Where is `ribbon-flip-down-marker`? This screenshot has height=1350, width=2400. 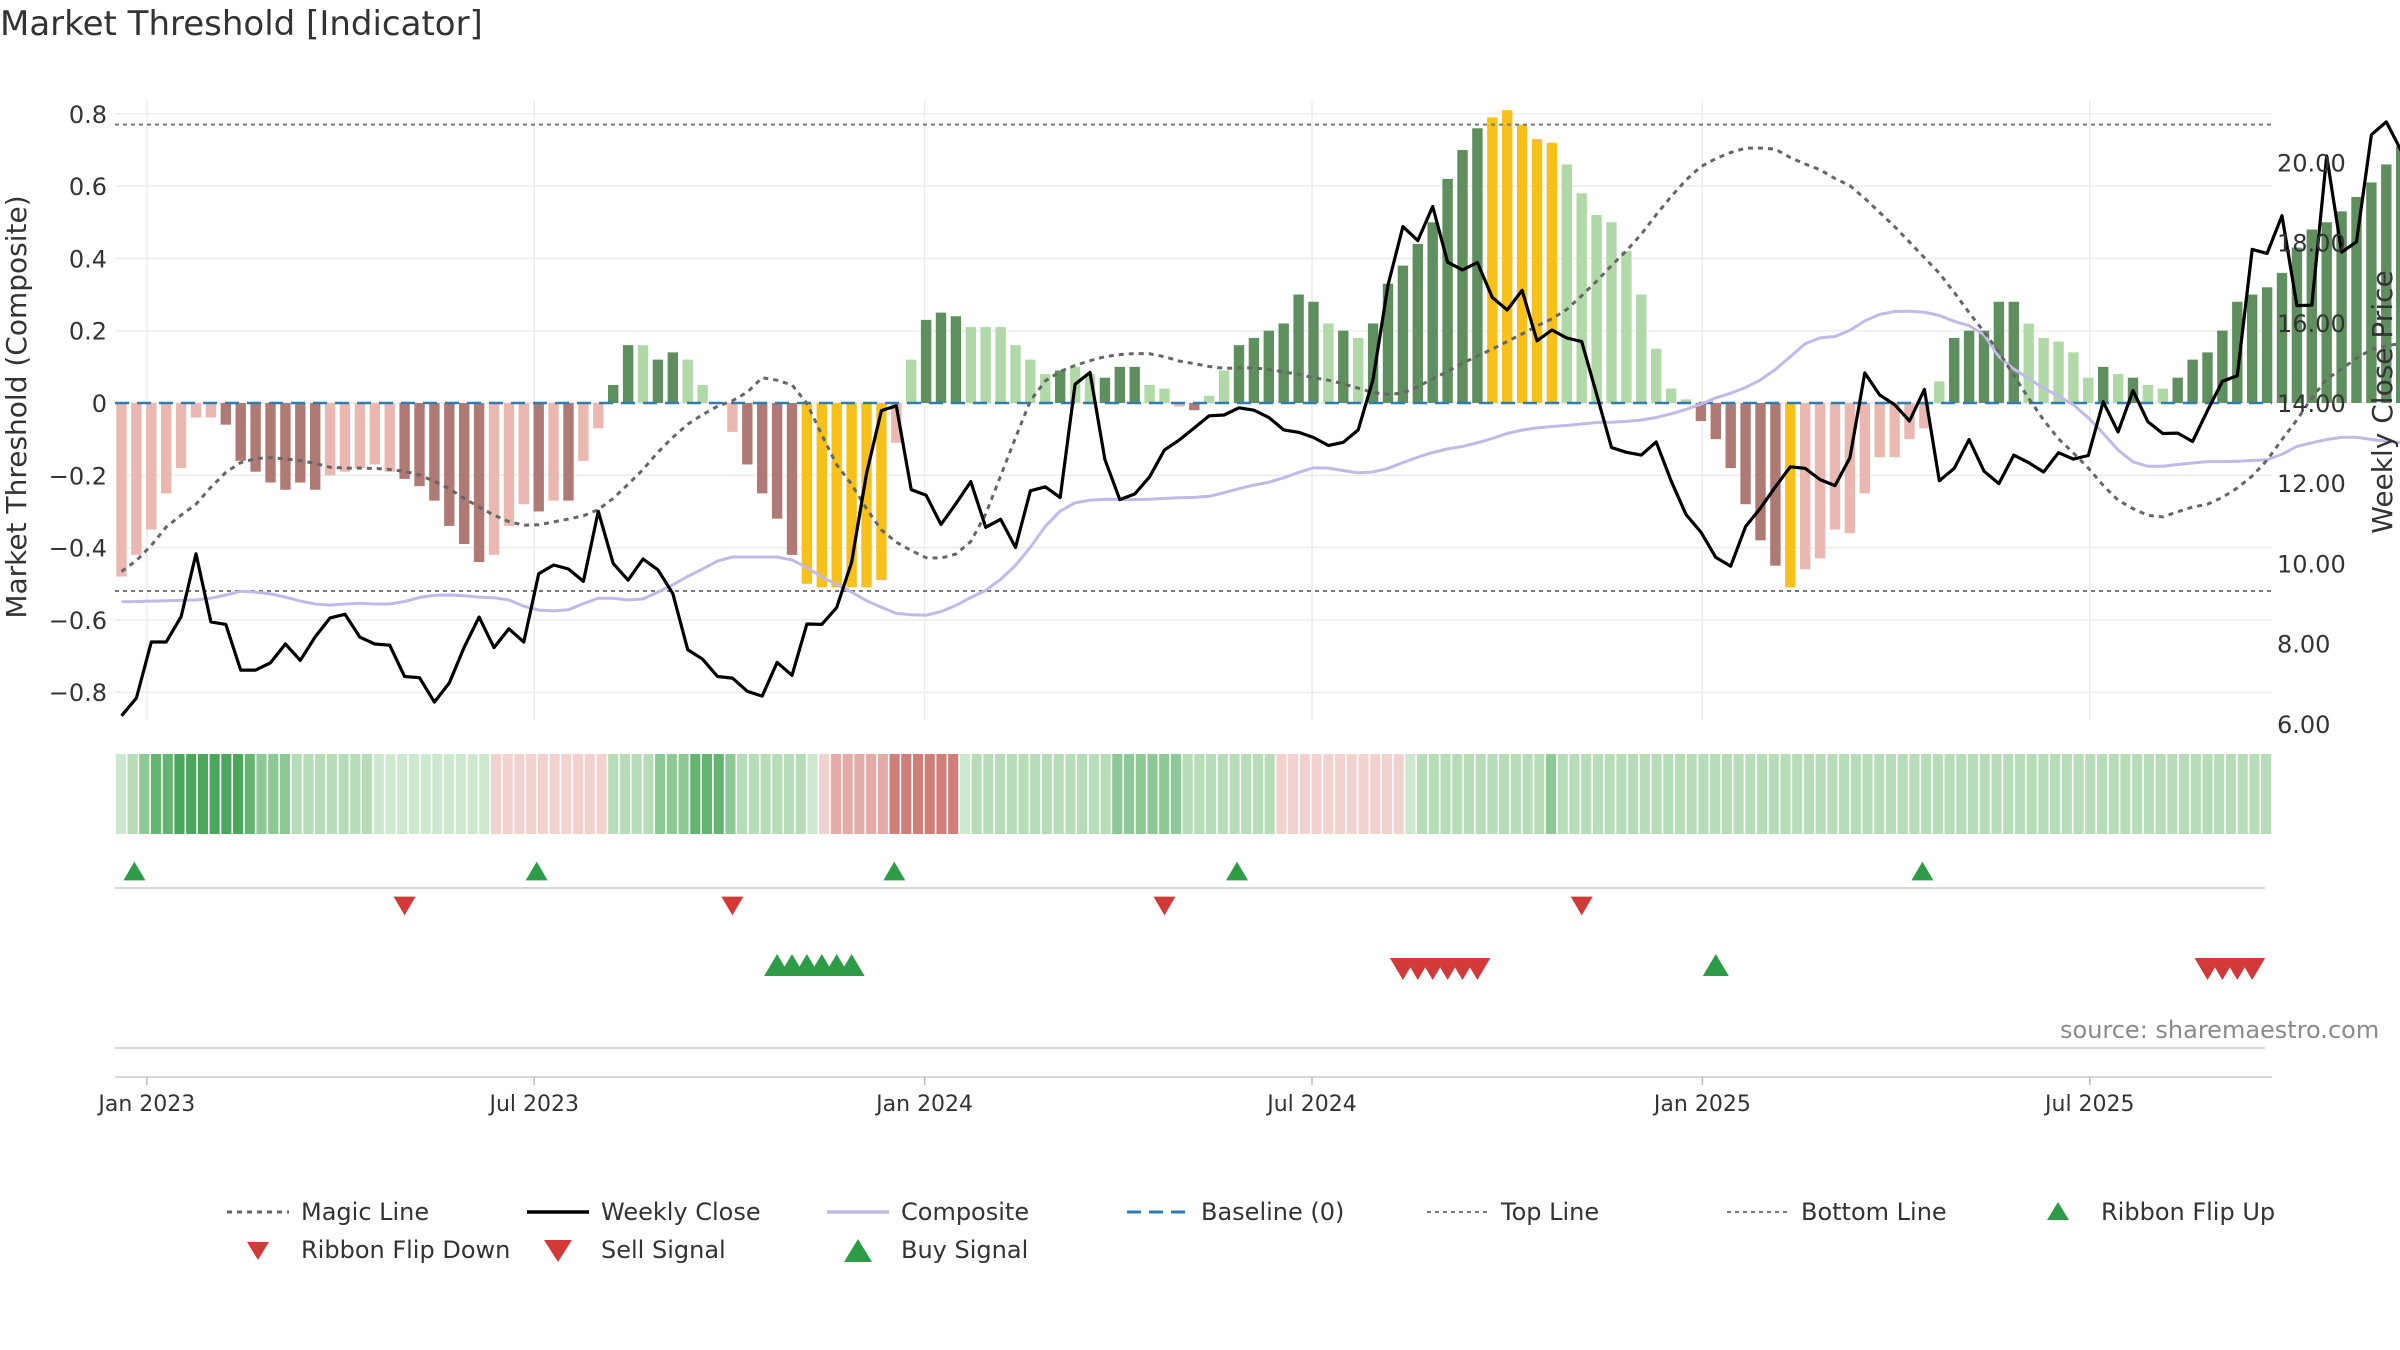 ribbon-flip-down-marker is located at coordinates (1581, 906).